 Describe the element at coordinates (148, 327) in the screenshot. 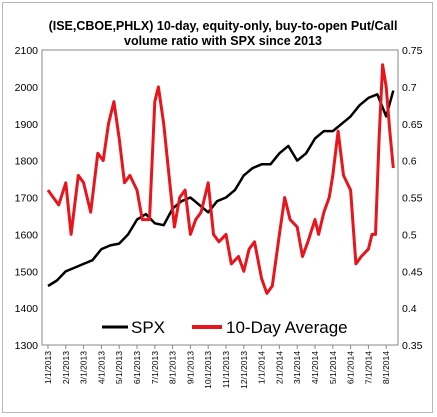

I see `legend-label-spx: SPX` at that location.